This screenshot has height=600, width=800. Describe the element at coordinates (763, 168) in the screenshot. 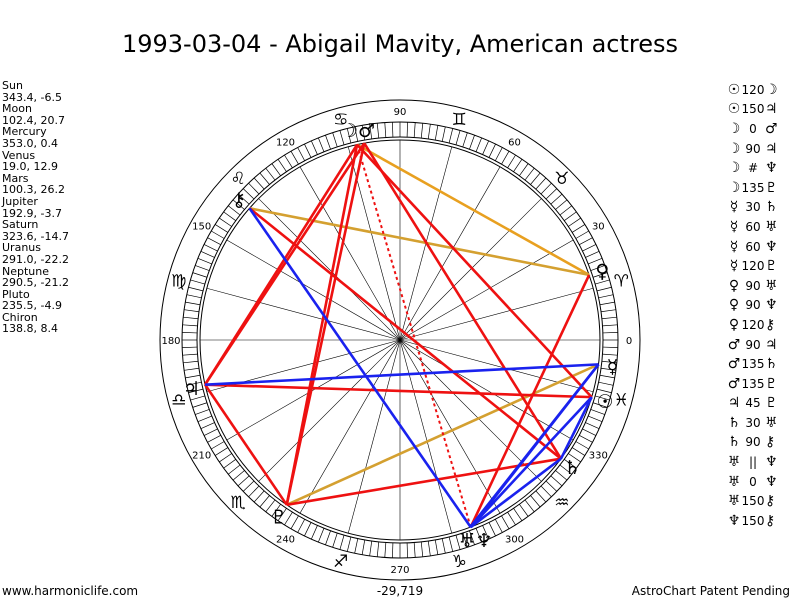

I see `aspect-row: ☽ # ♆` at that location.